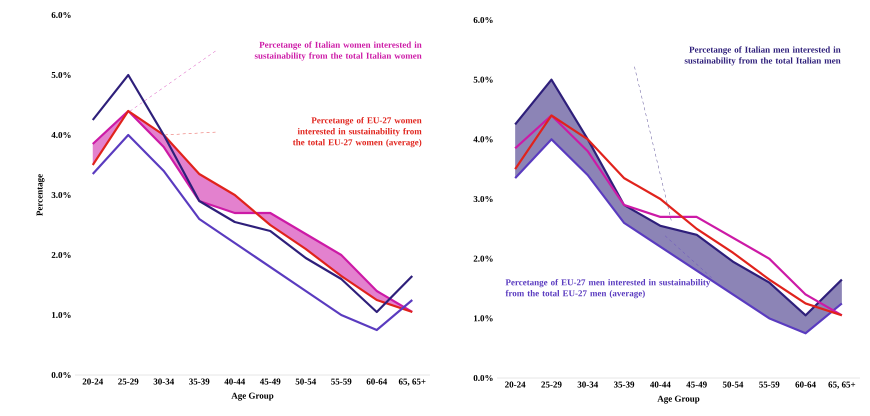 The image size is (870, 416). What do you see at coordinates (762, 56) in the screenshot?
I see `annotation: Percetange of Italian men interested in sustainability from the total Italian men` at bounding box center [762, 56].